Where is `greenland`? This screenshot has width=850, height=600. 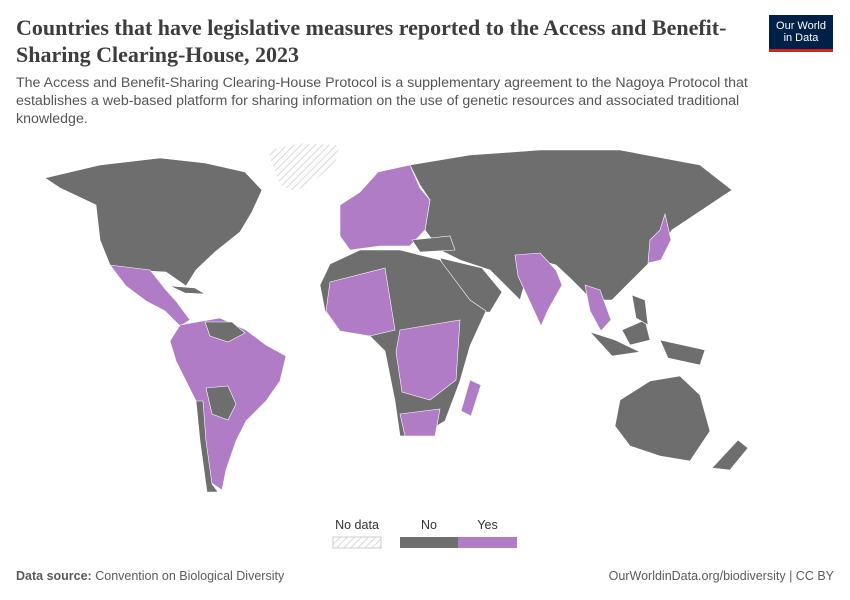 greenland is located at coordinates (304, 167).